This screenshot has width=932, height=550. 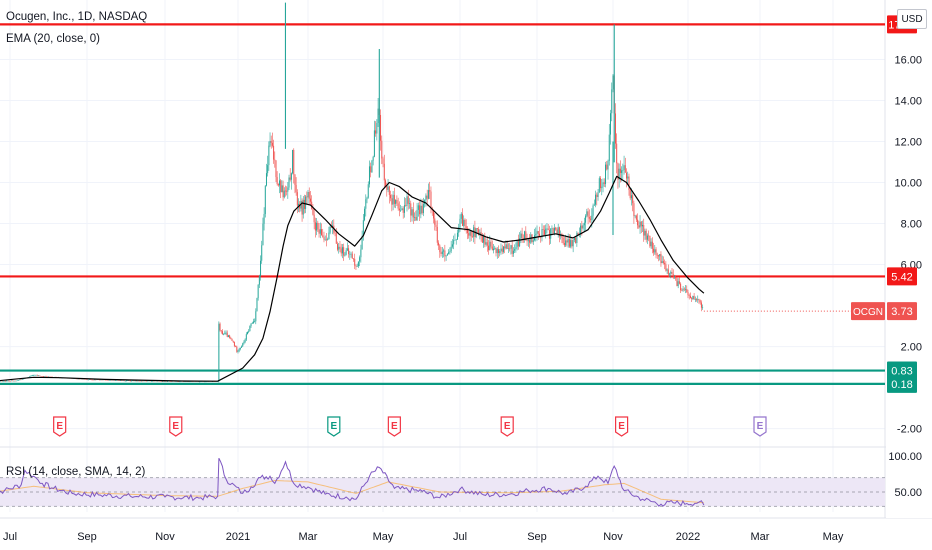 I want to click on last-price-tag, so click(x=902, y=311).